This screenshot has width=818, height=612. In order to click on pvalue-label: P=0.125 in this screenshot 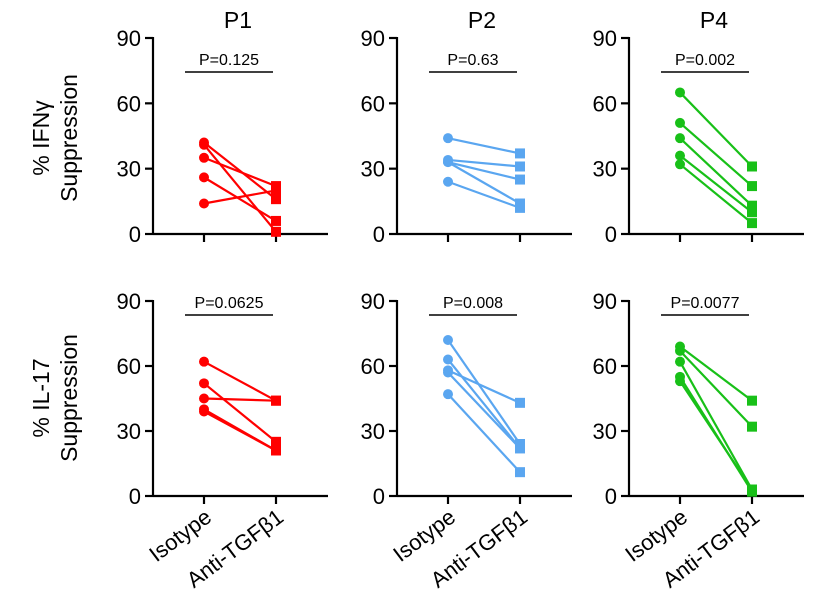, I will do `click(229, 60)`.